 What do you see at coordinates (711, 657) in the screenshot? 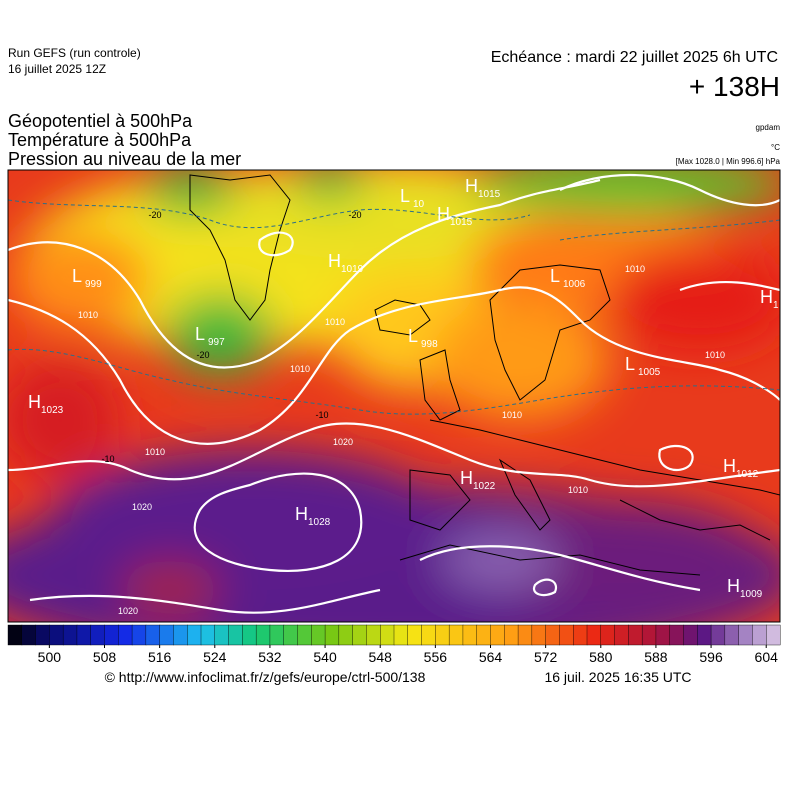
I see `colorbar-tick-label: 596` at bounding box center [711, 657].